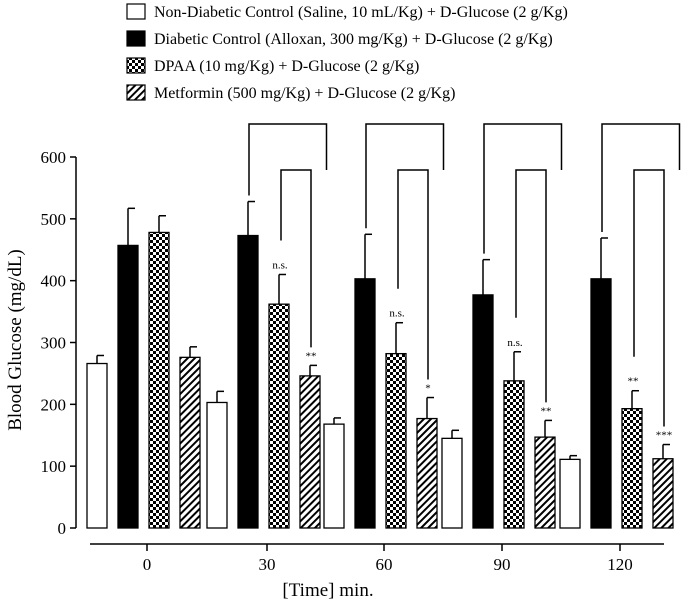 The image size is (686, 609). Describe the element at coordinates (267, 564) in the screenshot. I see `x-tick-label: 30` at that location.